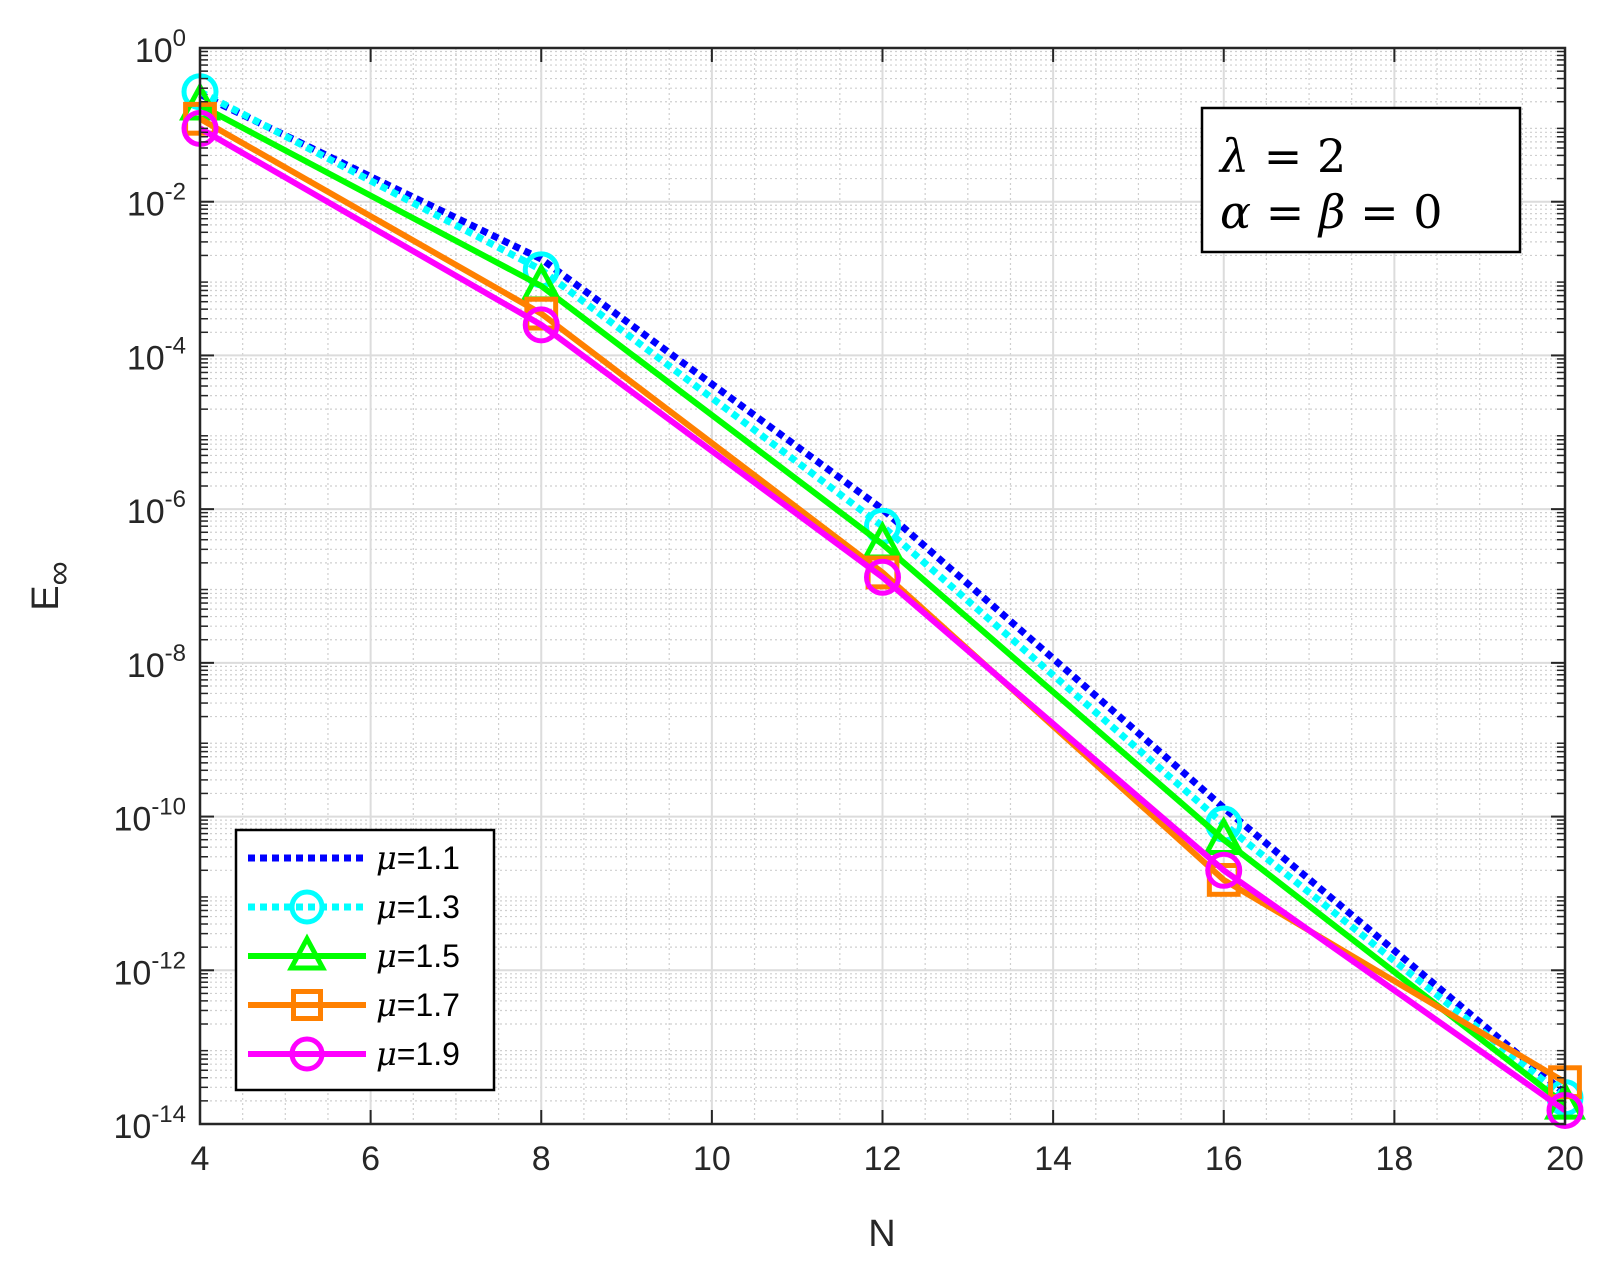 Image resolution: width=1614 pixels, height=1262 pixels. Describe the element at coordinates (418, 956) in the screenshot. I see `legend-label: μ=1.5` at that location.